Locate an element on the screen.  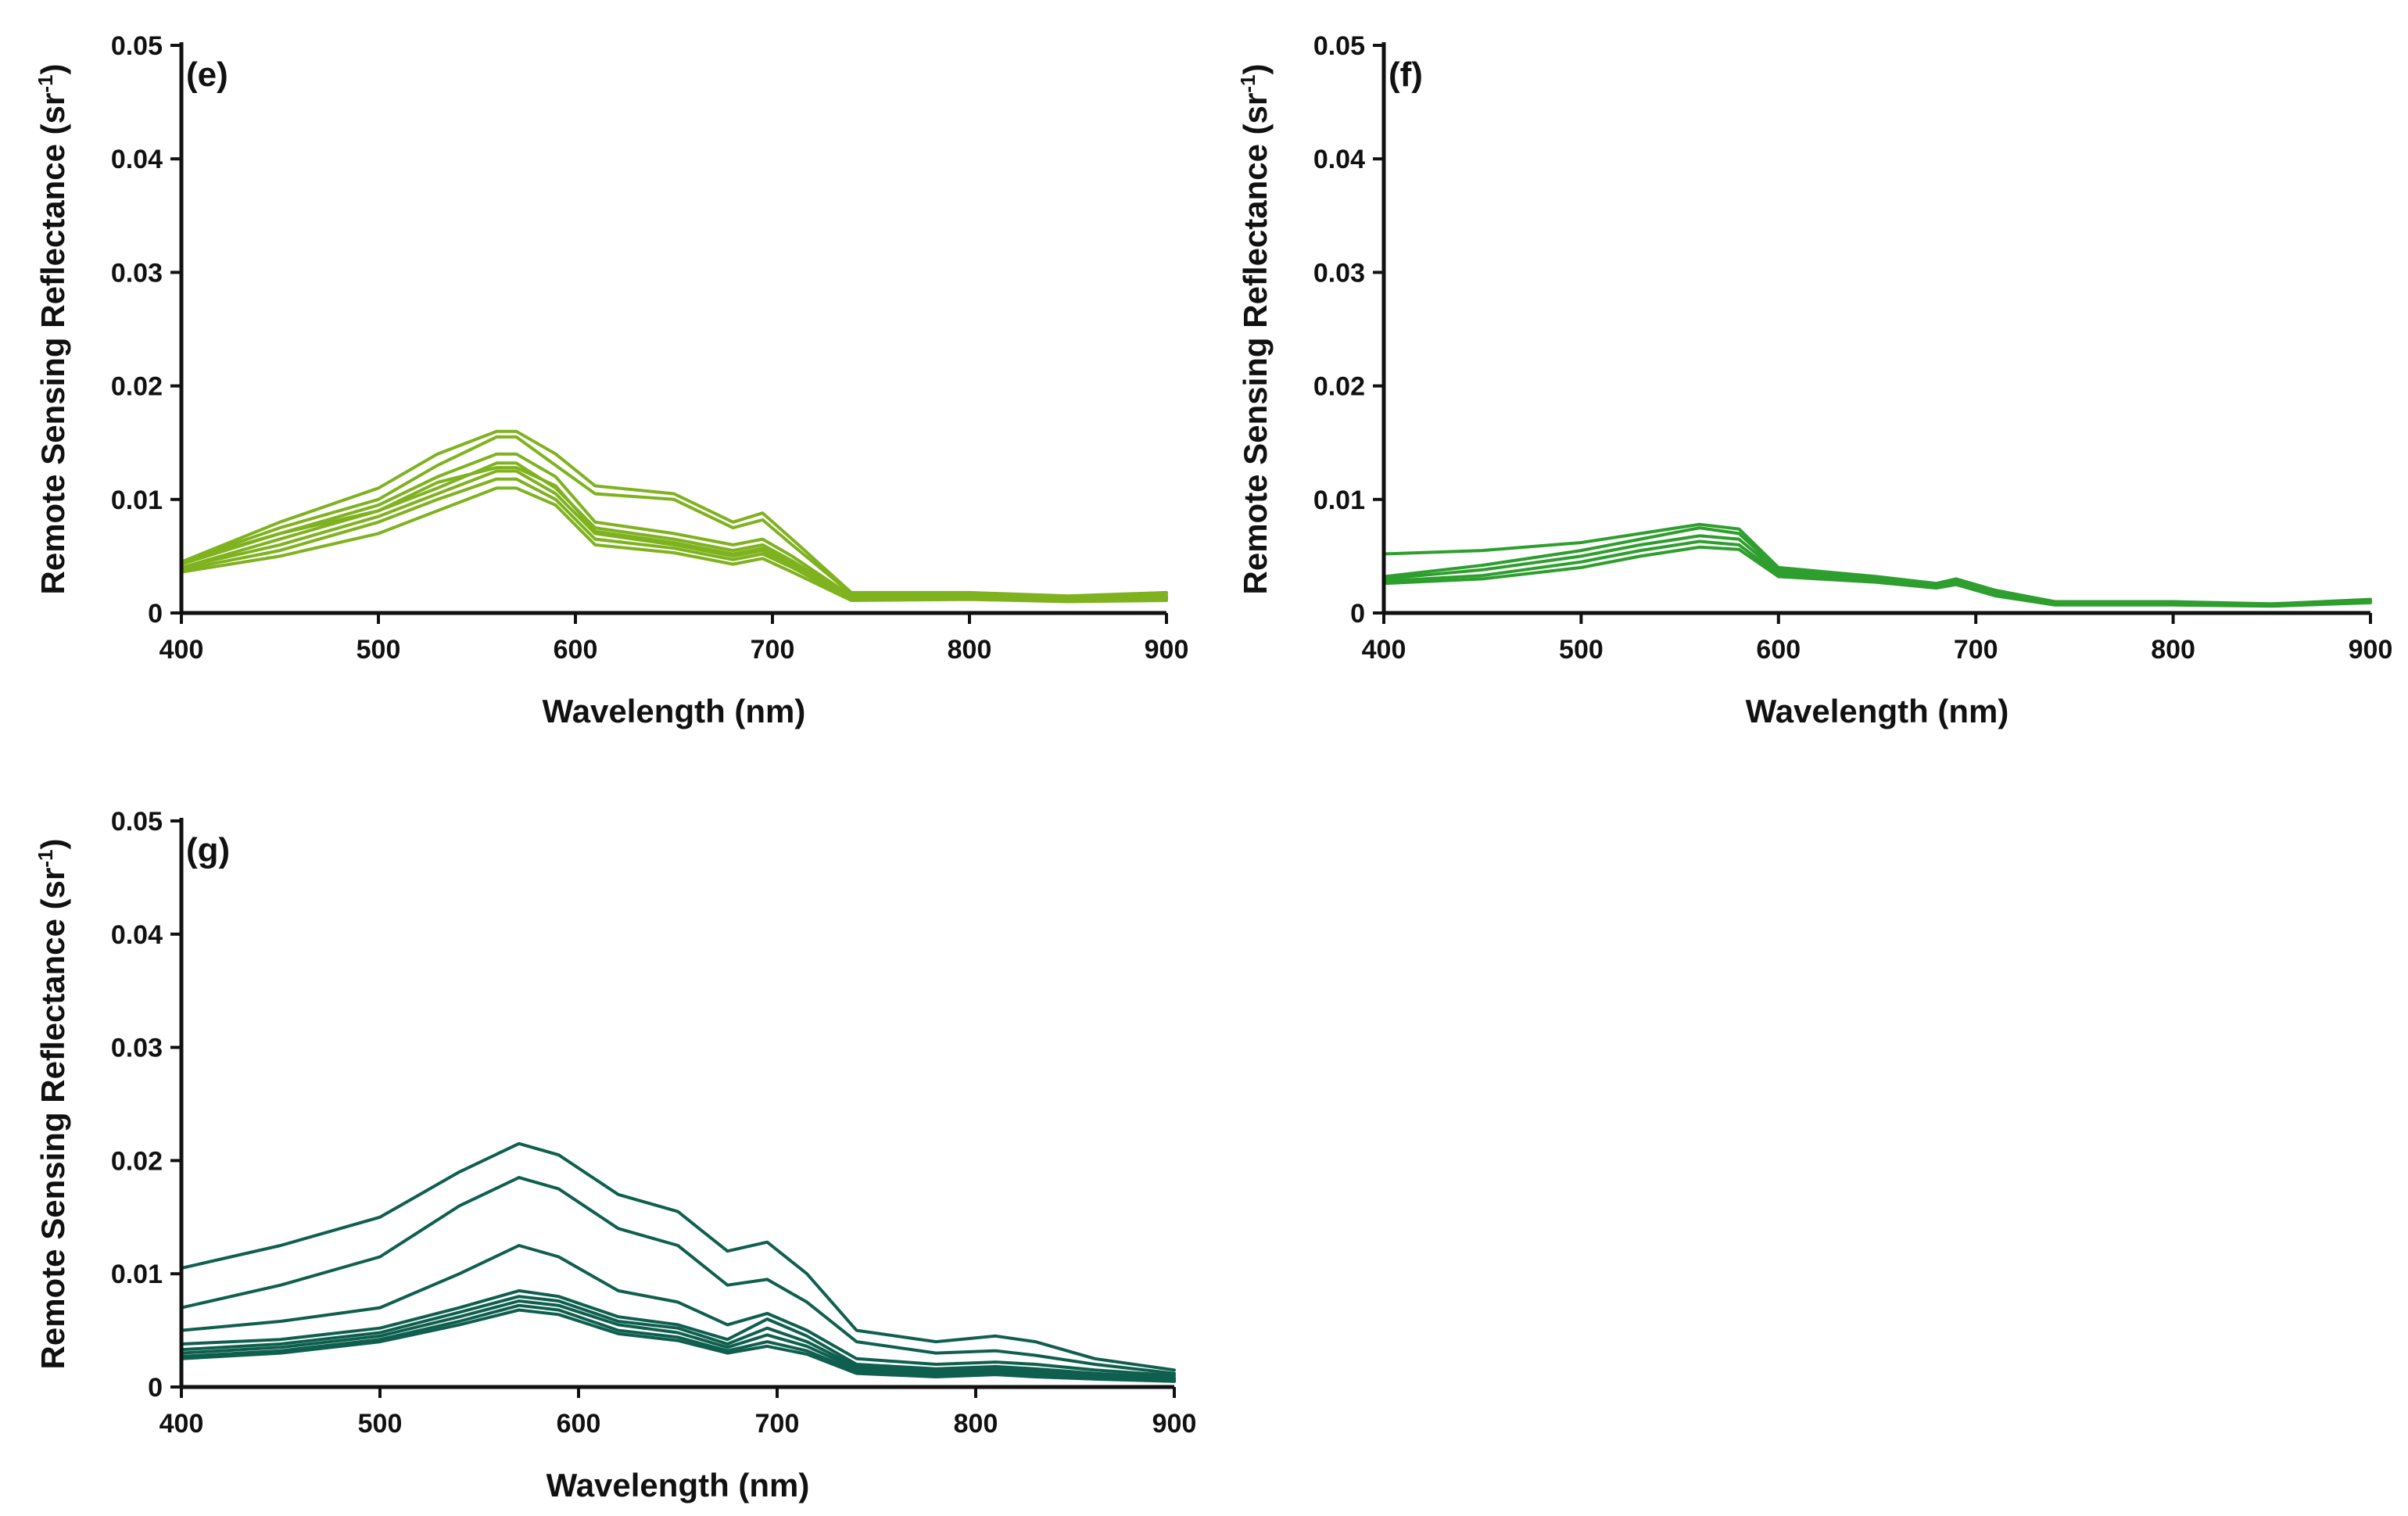
panel-label: (f) is located at coordinates (1406, 75).